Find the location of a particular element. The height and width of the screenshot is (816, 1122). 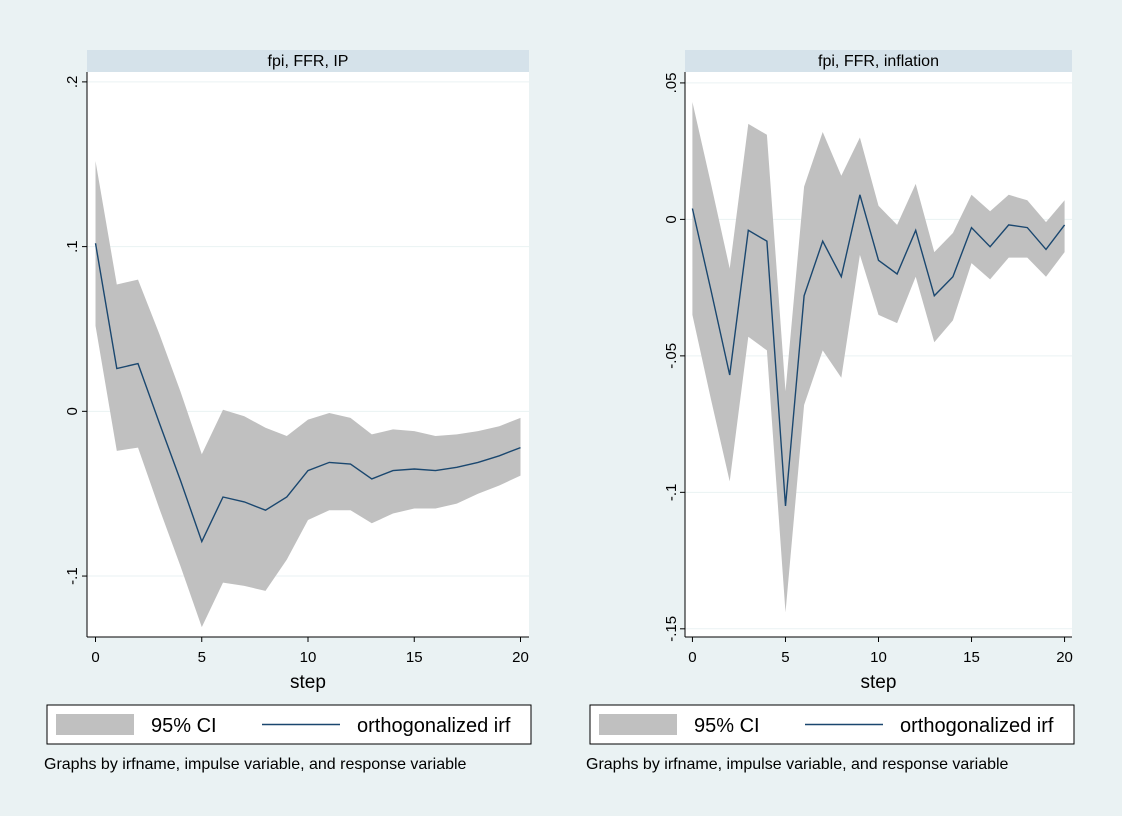

y-tick-label: .05 is located at coordinates (671, 82).